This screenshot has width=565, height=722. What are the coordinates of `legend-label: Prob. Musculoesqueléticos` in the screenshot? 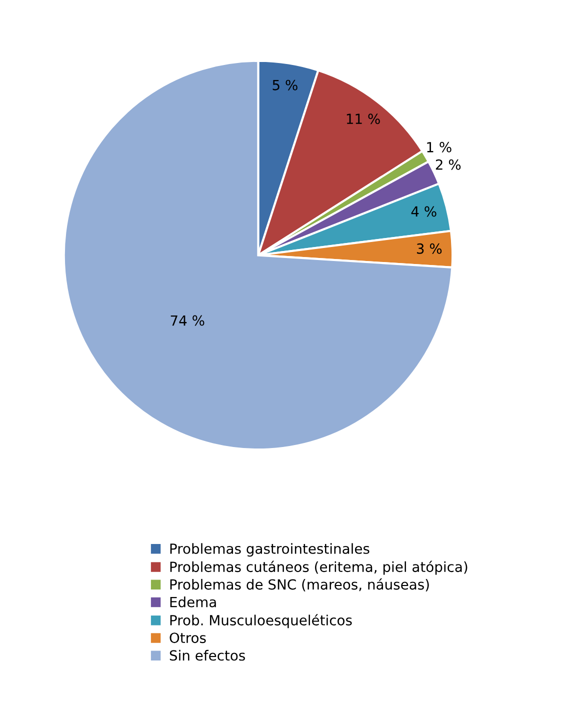 It's located at (261, 621).